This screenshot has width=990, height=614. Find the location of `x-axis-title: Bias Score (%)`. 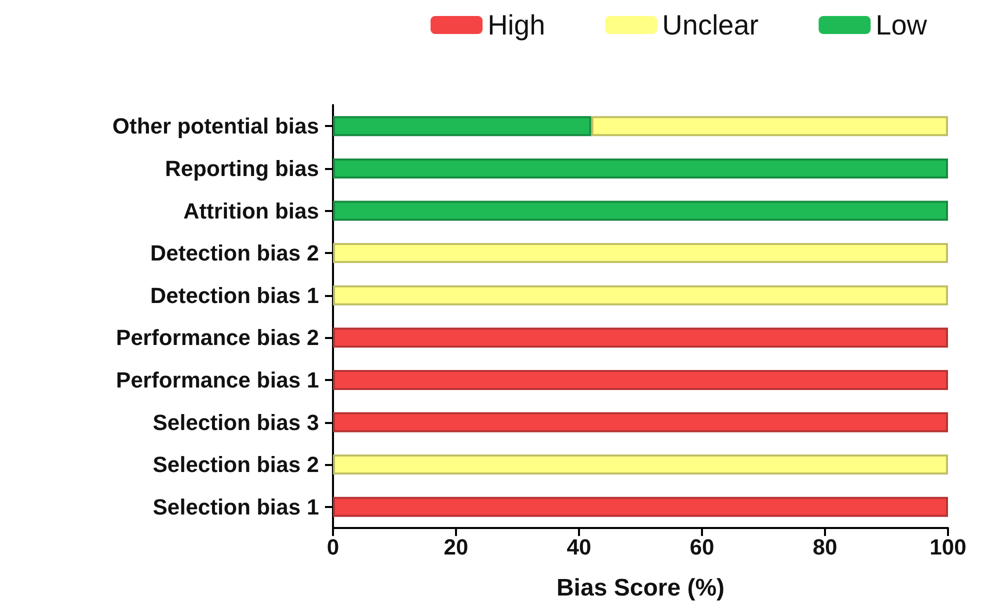

x-axis-title: Bias Score (%) is located at coordinates (640, 588).